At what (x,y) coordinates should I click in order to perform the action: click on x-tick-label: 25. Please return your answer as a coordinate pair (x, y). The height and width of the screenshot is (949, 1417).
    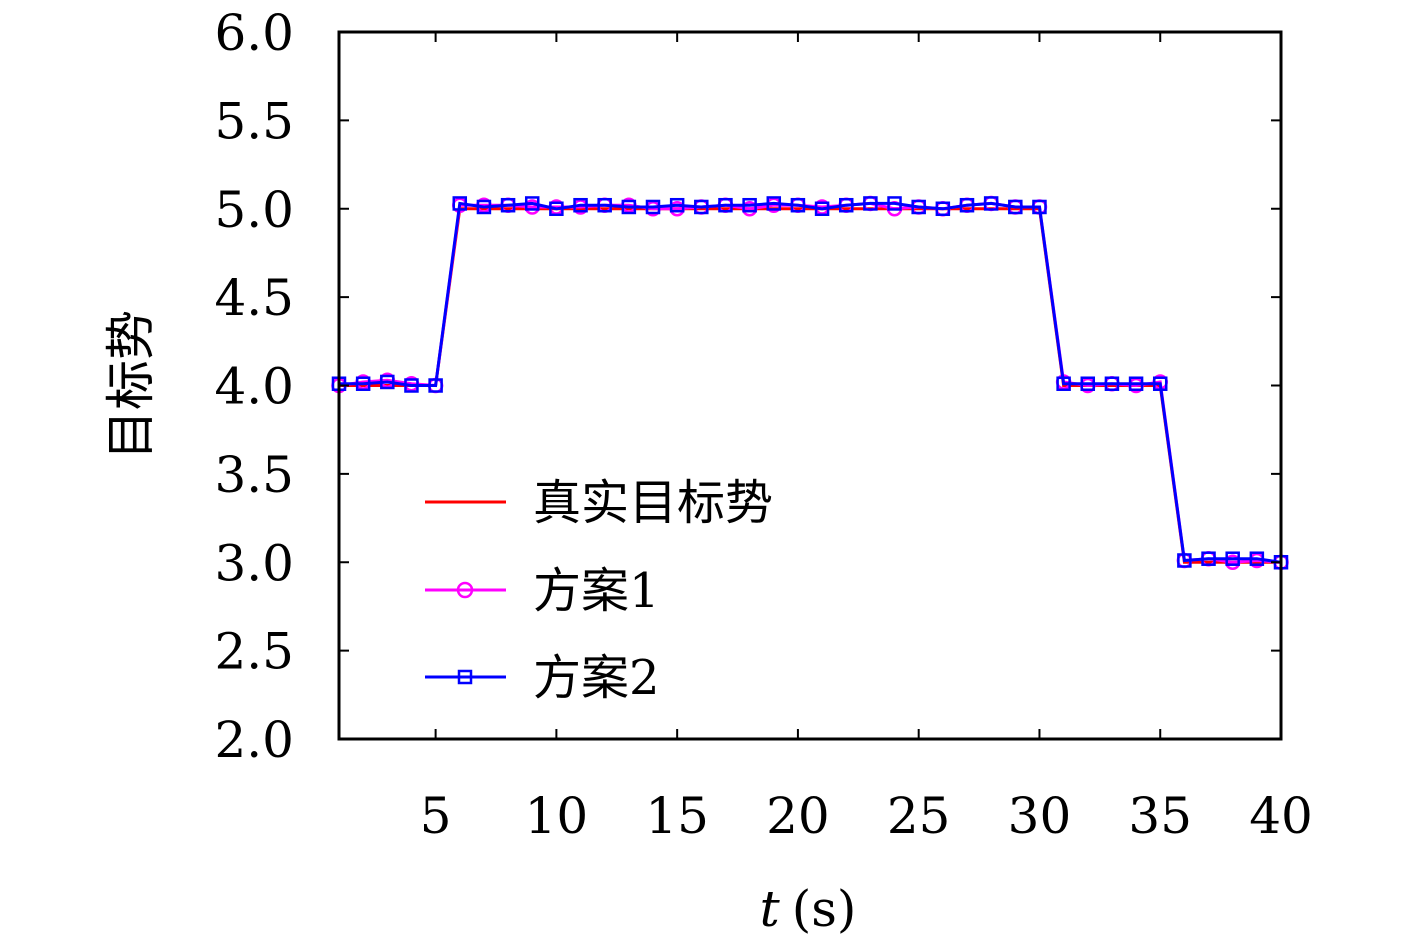
    Looking at the image, I should click on (919, 816).